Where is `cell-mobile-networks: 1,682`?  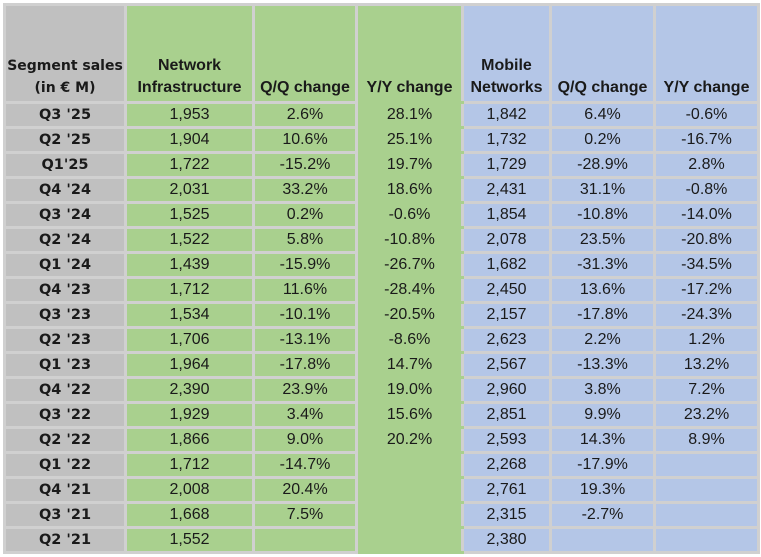
cell-mobile-networks: 1,682 is located at coordinates (506, 265).